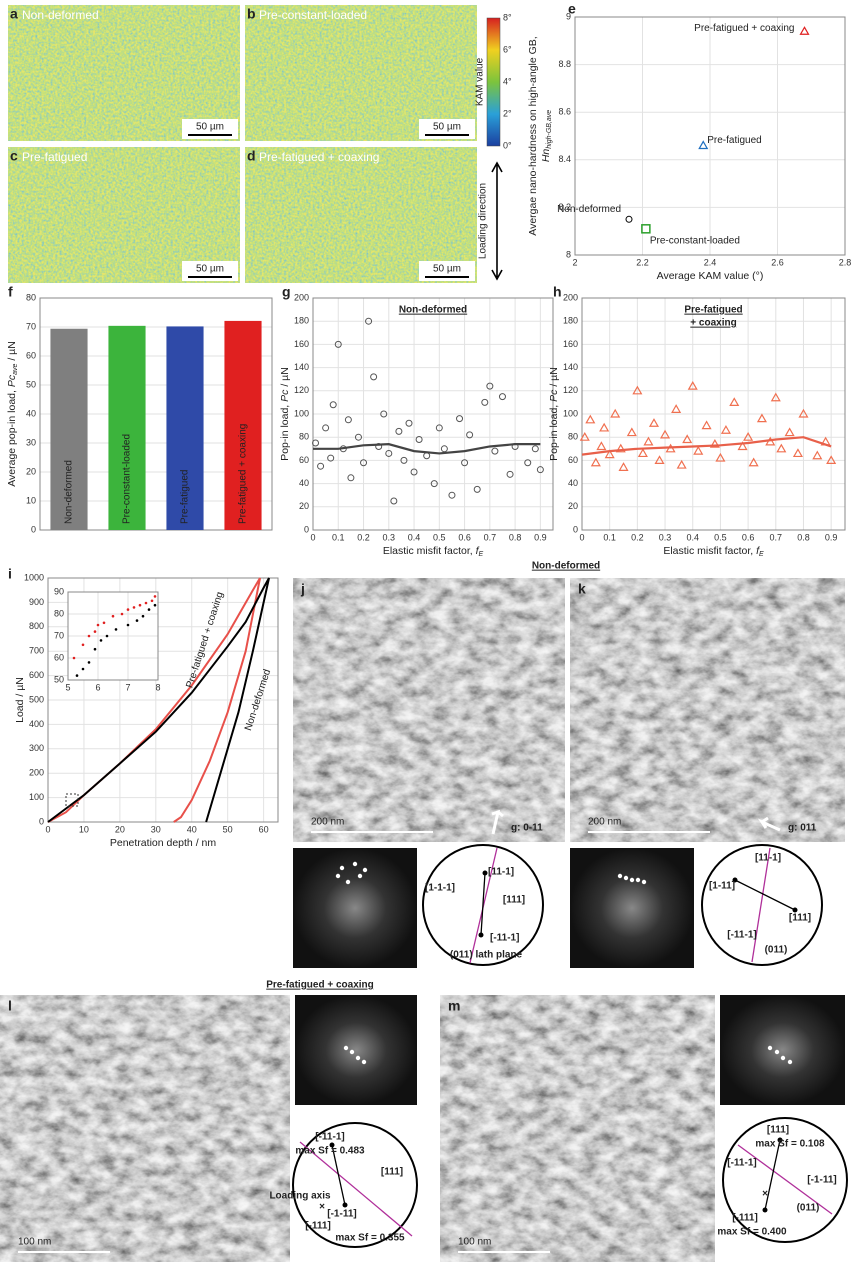  I want to click on scale-bar-label: 100 nm, so click(34, 1242).